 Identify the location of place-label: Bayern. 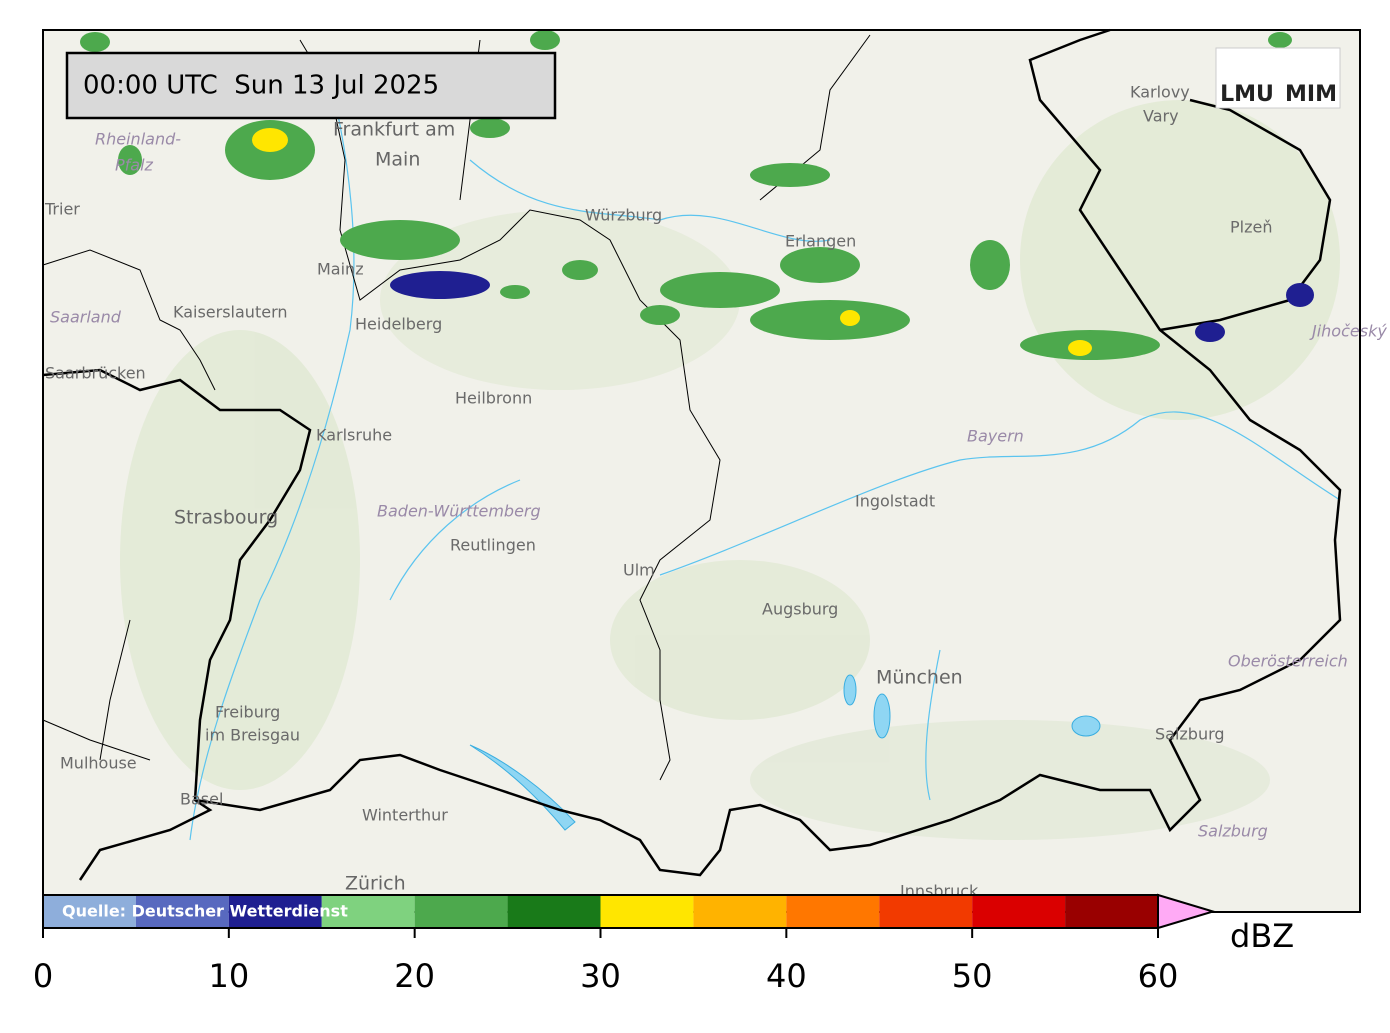
(995, 436).